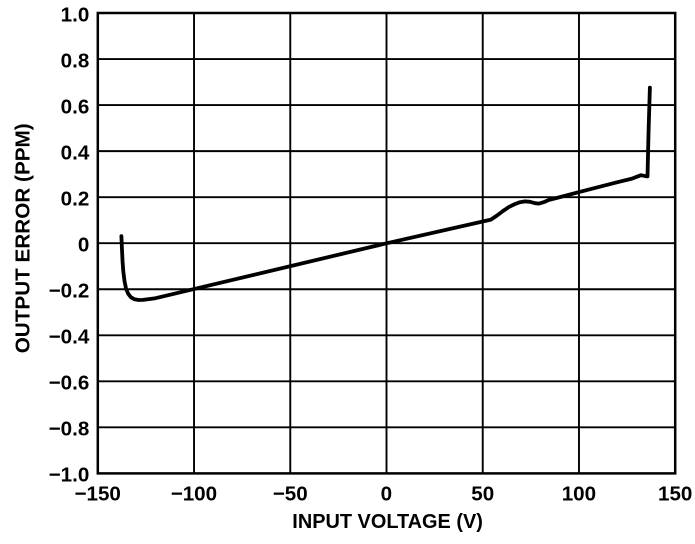 Image resolution: width=695 pixels, height=544 pixels. Describe the element at coordinates (69, 337) in the screenshot. I see `svg-text: −0.4` at that location.